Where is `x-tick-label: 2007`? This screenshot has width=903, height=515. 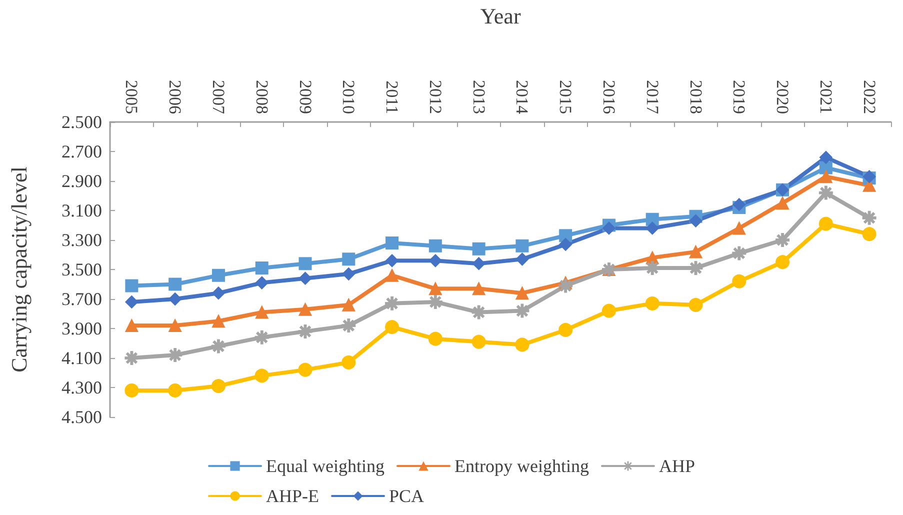
x-tick-label: 2007 is located at coordinates (218, 97).